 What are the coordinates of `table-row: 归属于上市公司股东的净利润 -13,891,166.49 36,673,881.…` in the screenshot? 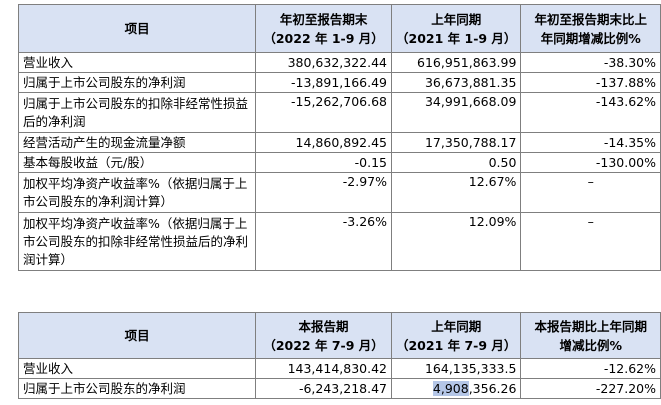 It's located at (339, 82).